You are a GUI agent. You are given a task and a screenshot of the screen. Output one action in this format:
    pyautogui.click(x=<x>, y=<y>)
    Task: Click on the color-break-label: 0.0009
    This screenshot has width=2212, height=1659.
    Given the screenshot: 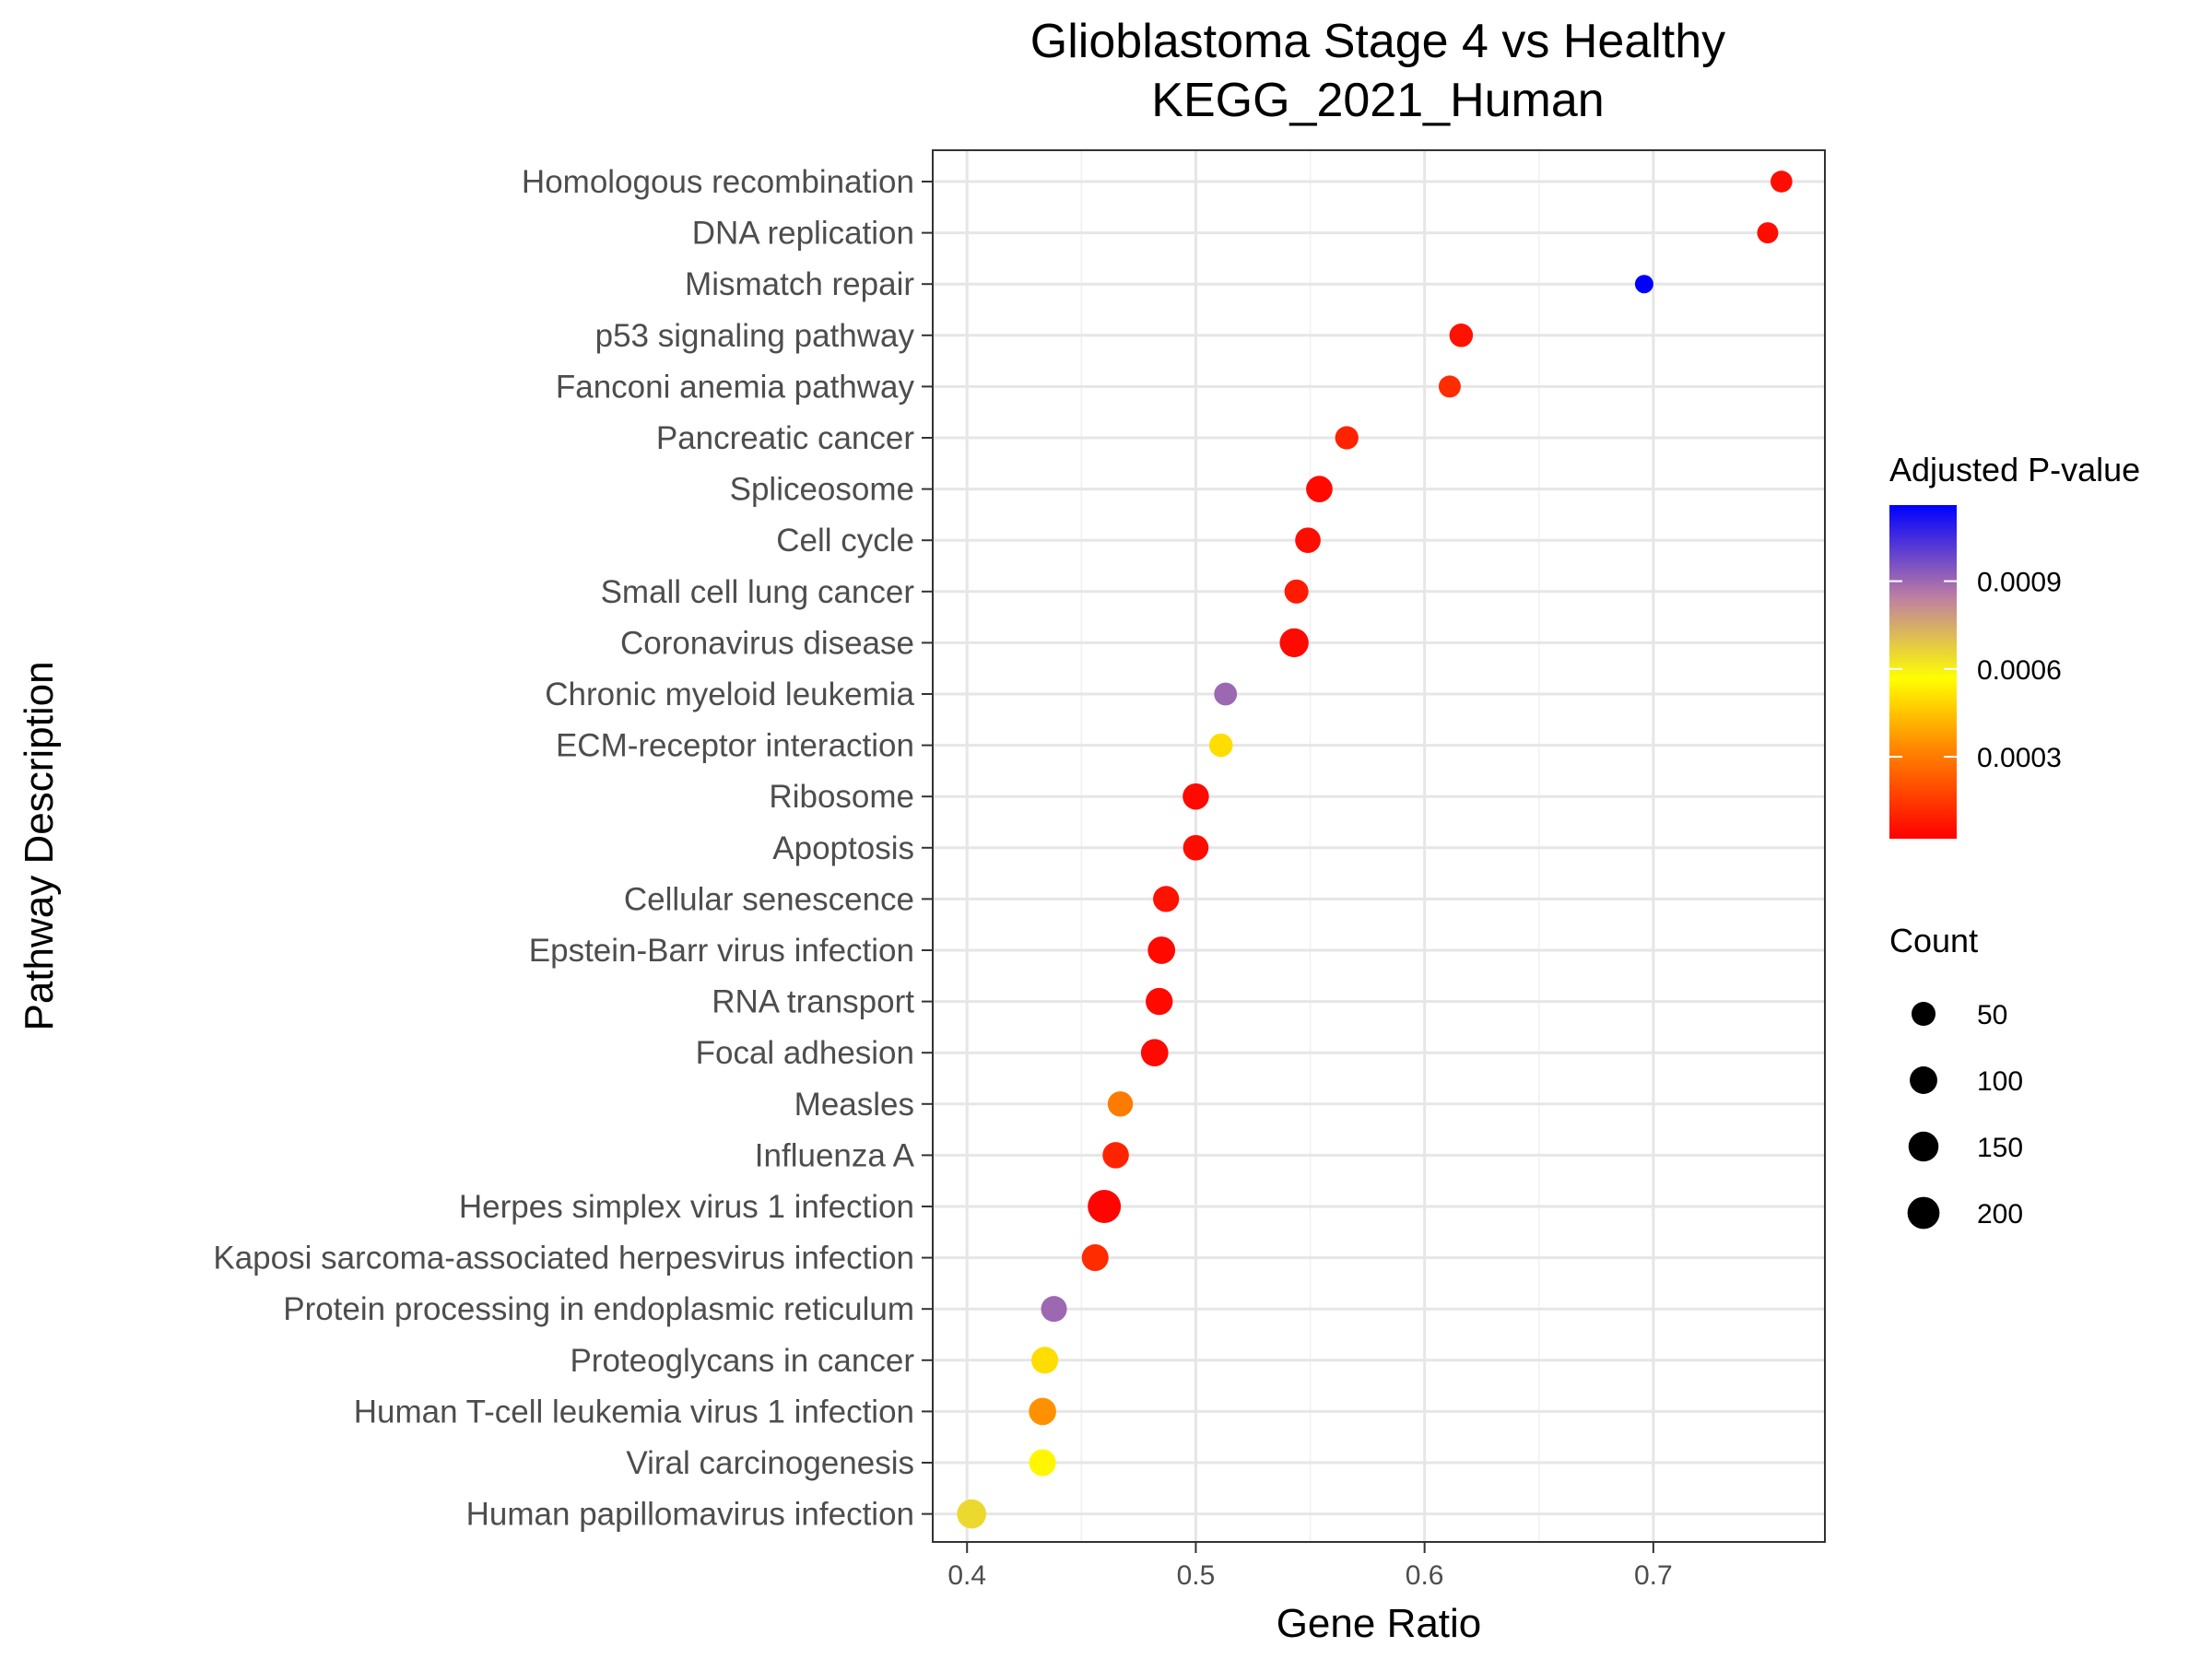 What is the action you would take?
    pyautogui.click(x=2019, y=583)
    